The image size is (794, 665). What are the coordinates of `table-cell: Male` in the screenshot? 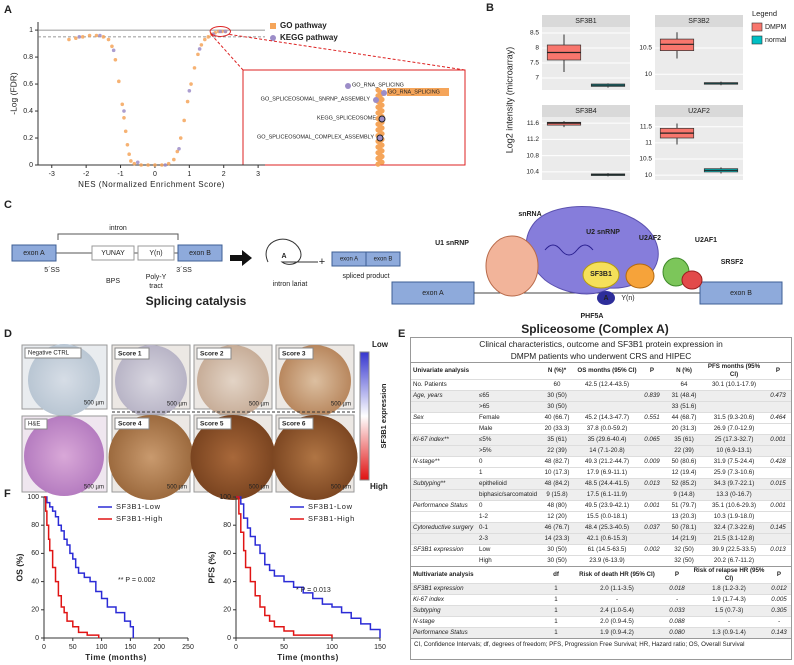 It's located at (508, 429).